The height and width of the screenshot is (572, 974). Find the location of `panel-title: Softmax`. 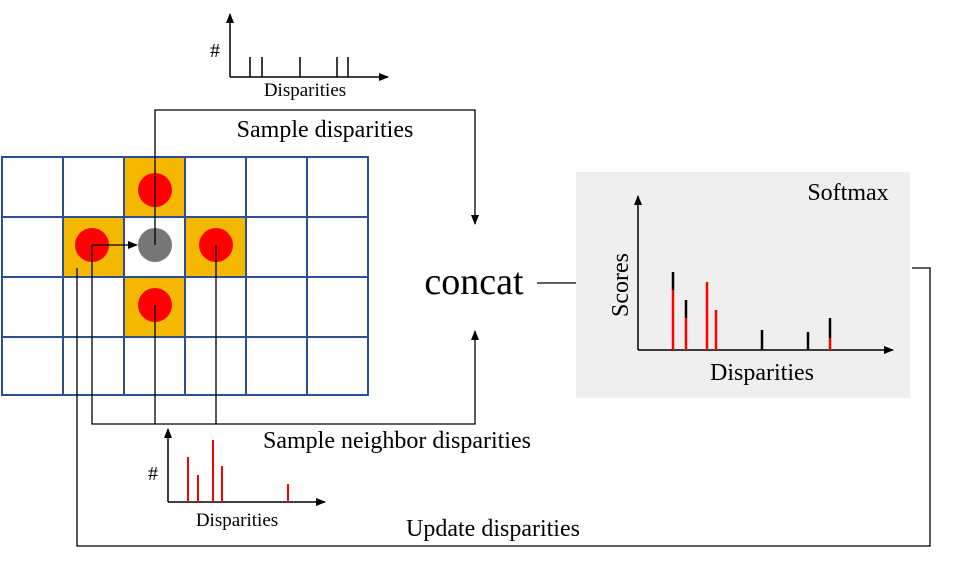

panel-title: Softmax is located at coordinates (847, 193).